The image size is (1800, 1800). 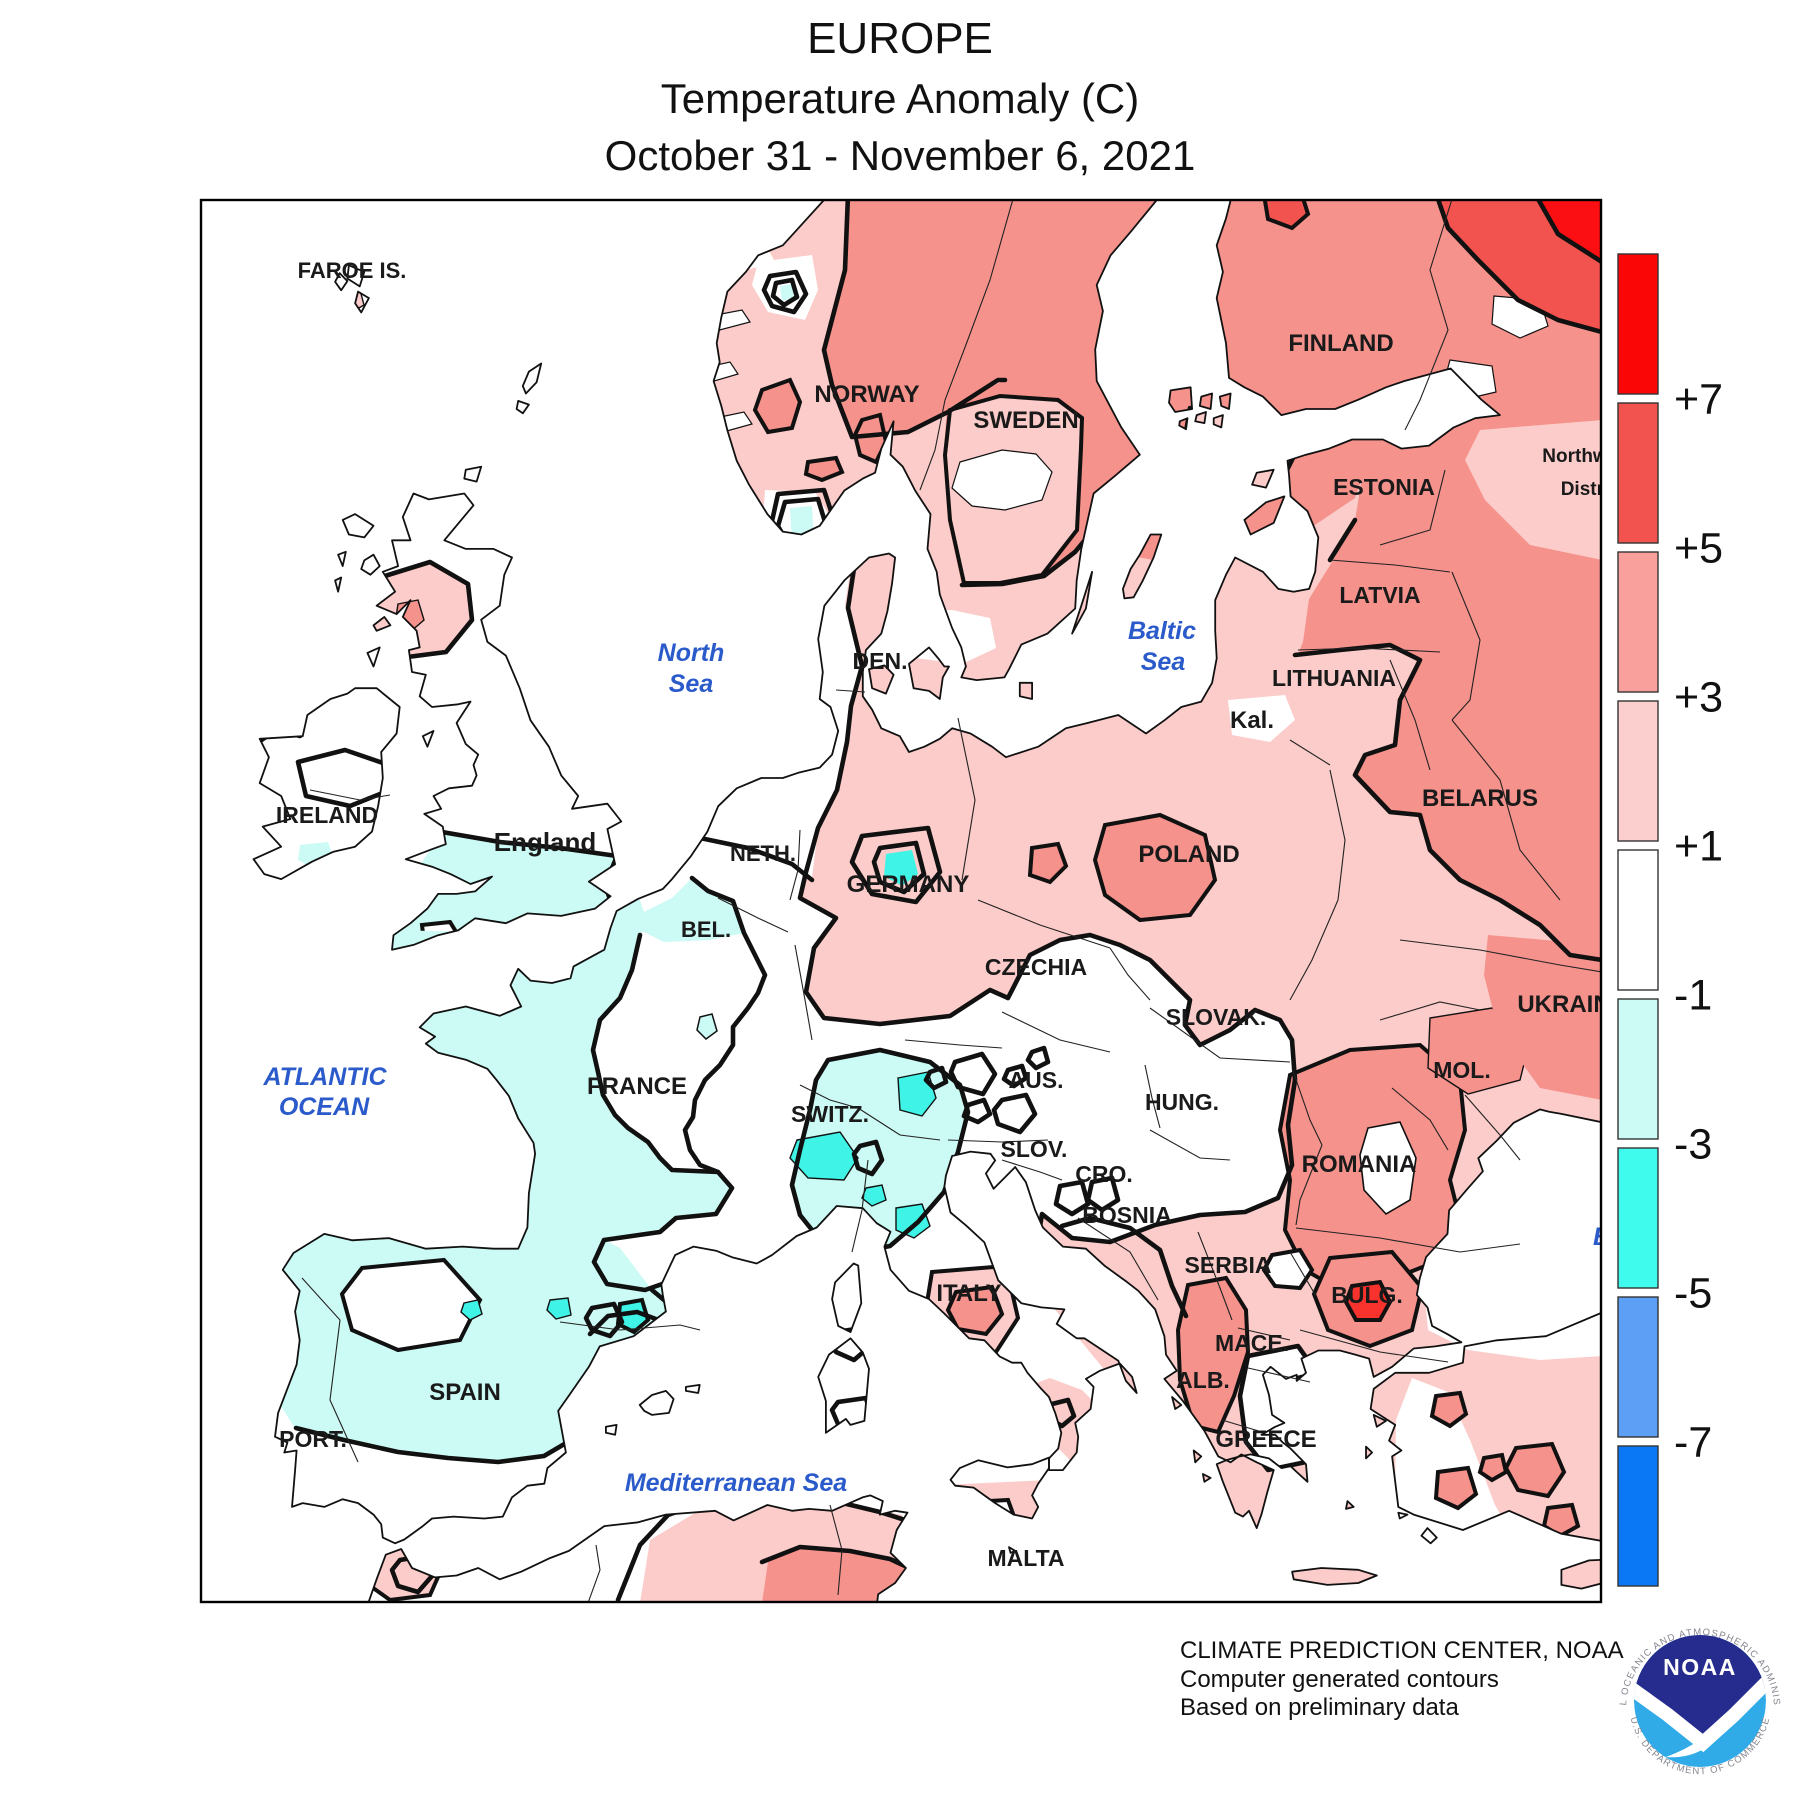 I want to click on svg-text: BULG., so click(x=1367, y=1295).